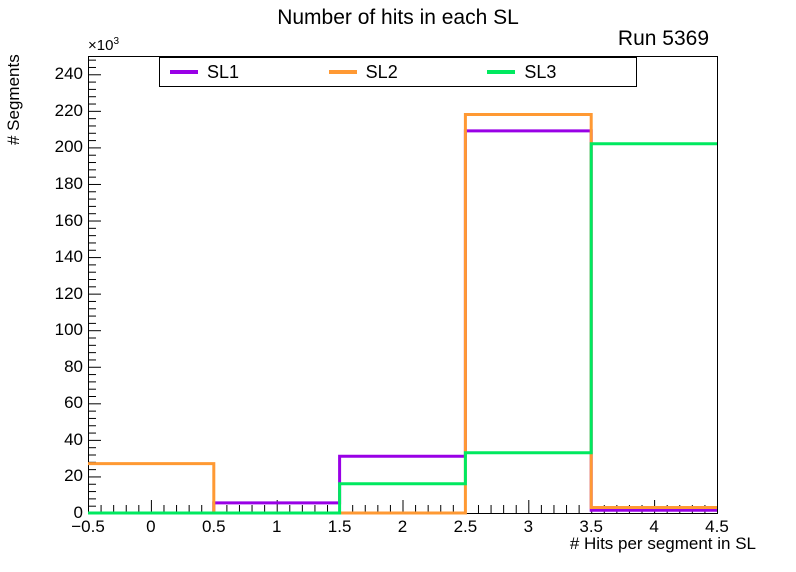 The width and height of the screenshot is (796, 572). Describe the element at coordinates (398, 17) in the screenshot. I see `plot-title: Number of hits in each SL` at that location.